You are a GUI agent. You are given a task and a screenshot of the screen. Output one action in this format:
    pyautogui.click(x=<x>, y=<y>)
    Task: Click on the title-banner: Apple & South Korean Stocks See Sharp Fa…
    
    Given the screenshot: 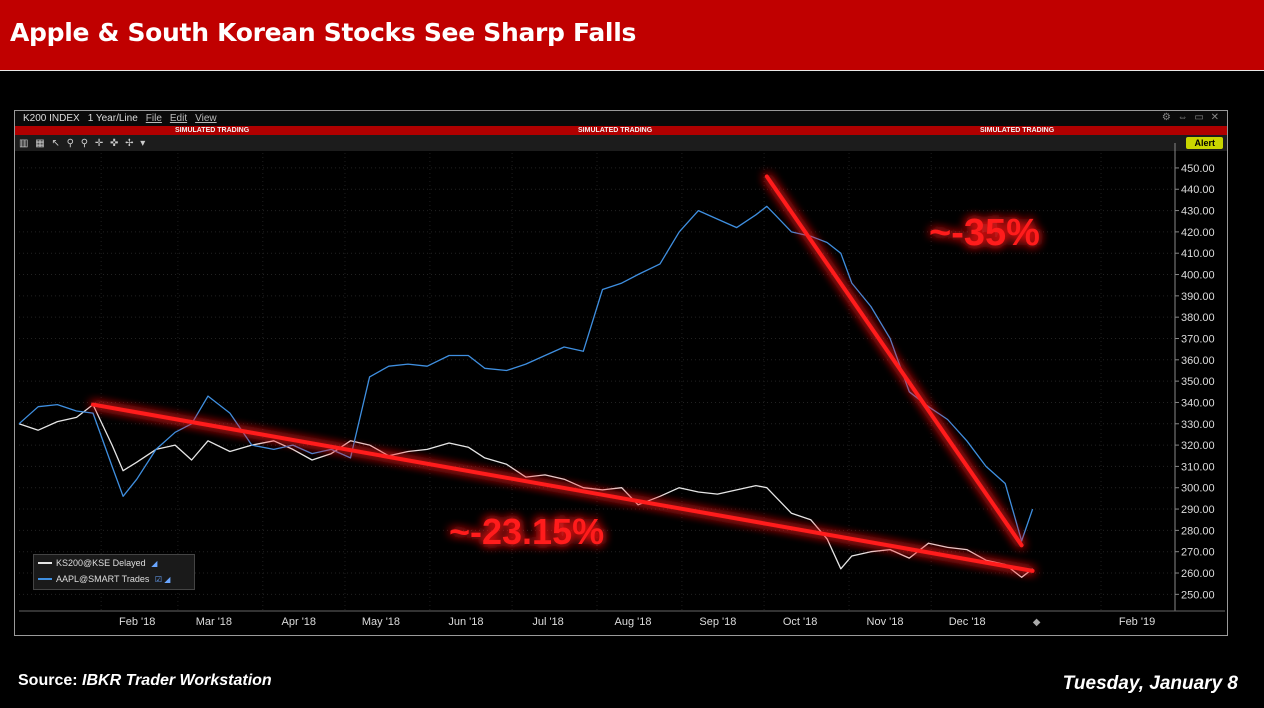 What is the action you would take?
    pyautogui.click(x=632, y=35)
    